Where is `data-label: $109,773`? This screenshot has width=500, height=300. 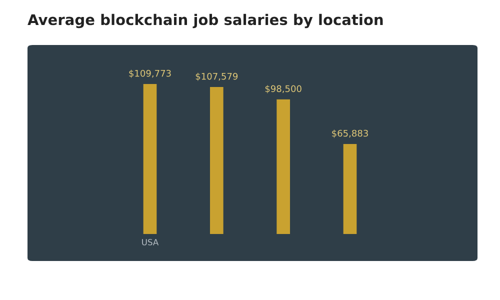
data-label: $109,773 is located at coordinates (150, 74).